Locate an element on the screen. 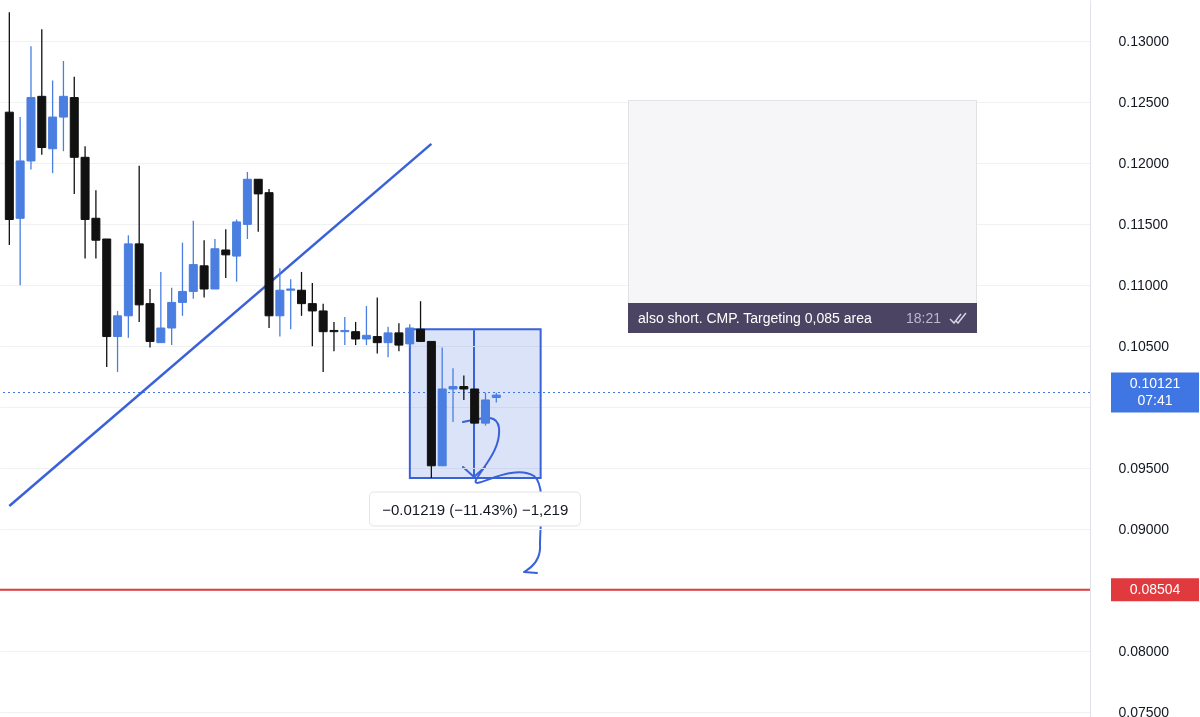 This screenshot has height=717, width=1200. y-tick-label: 0.09500 is located at coordinates (1144, 467).